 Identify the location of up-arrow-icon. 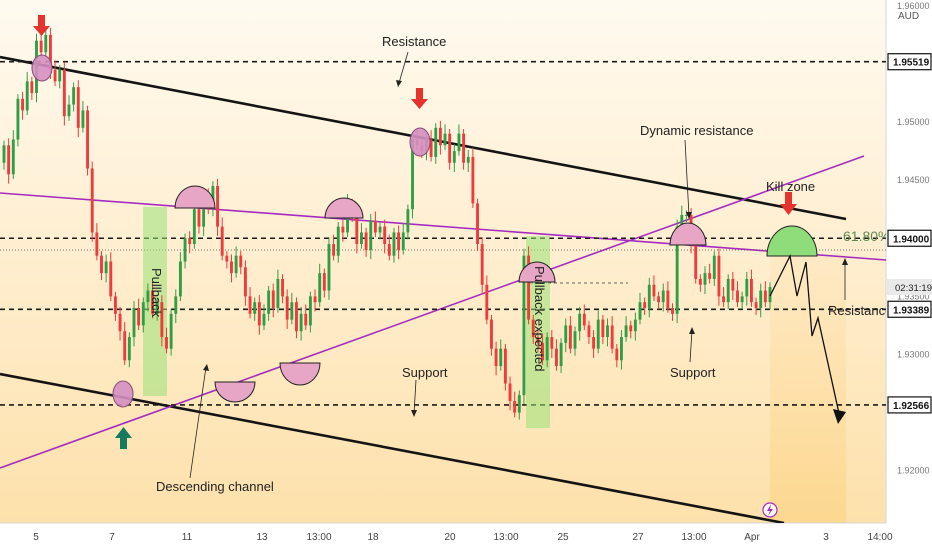
(123, 438).